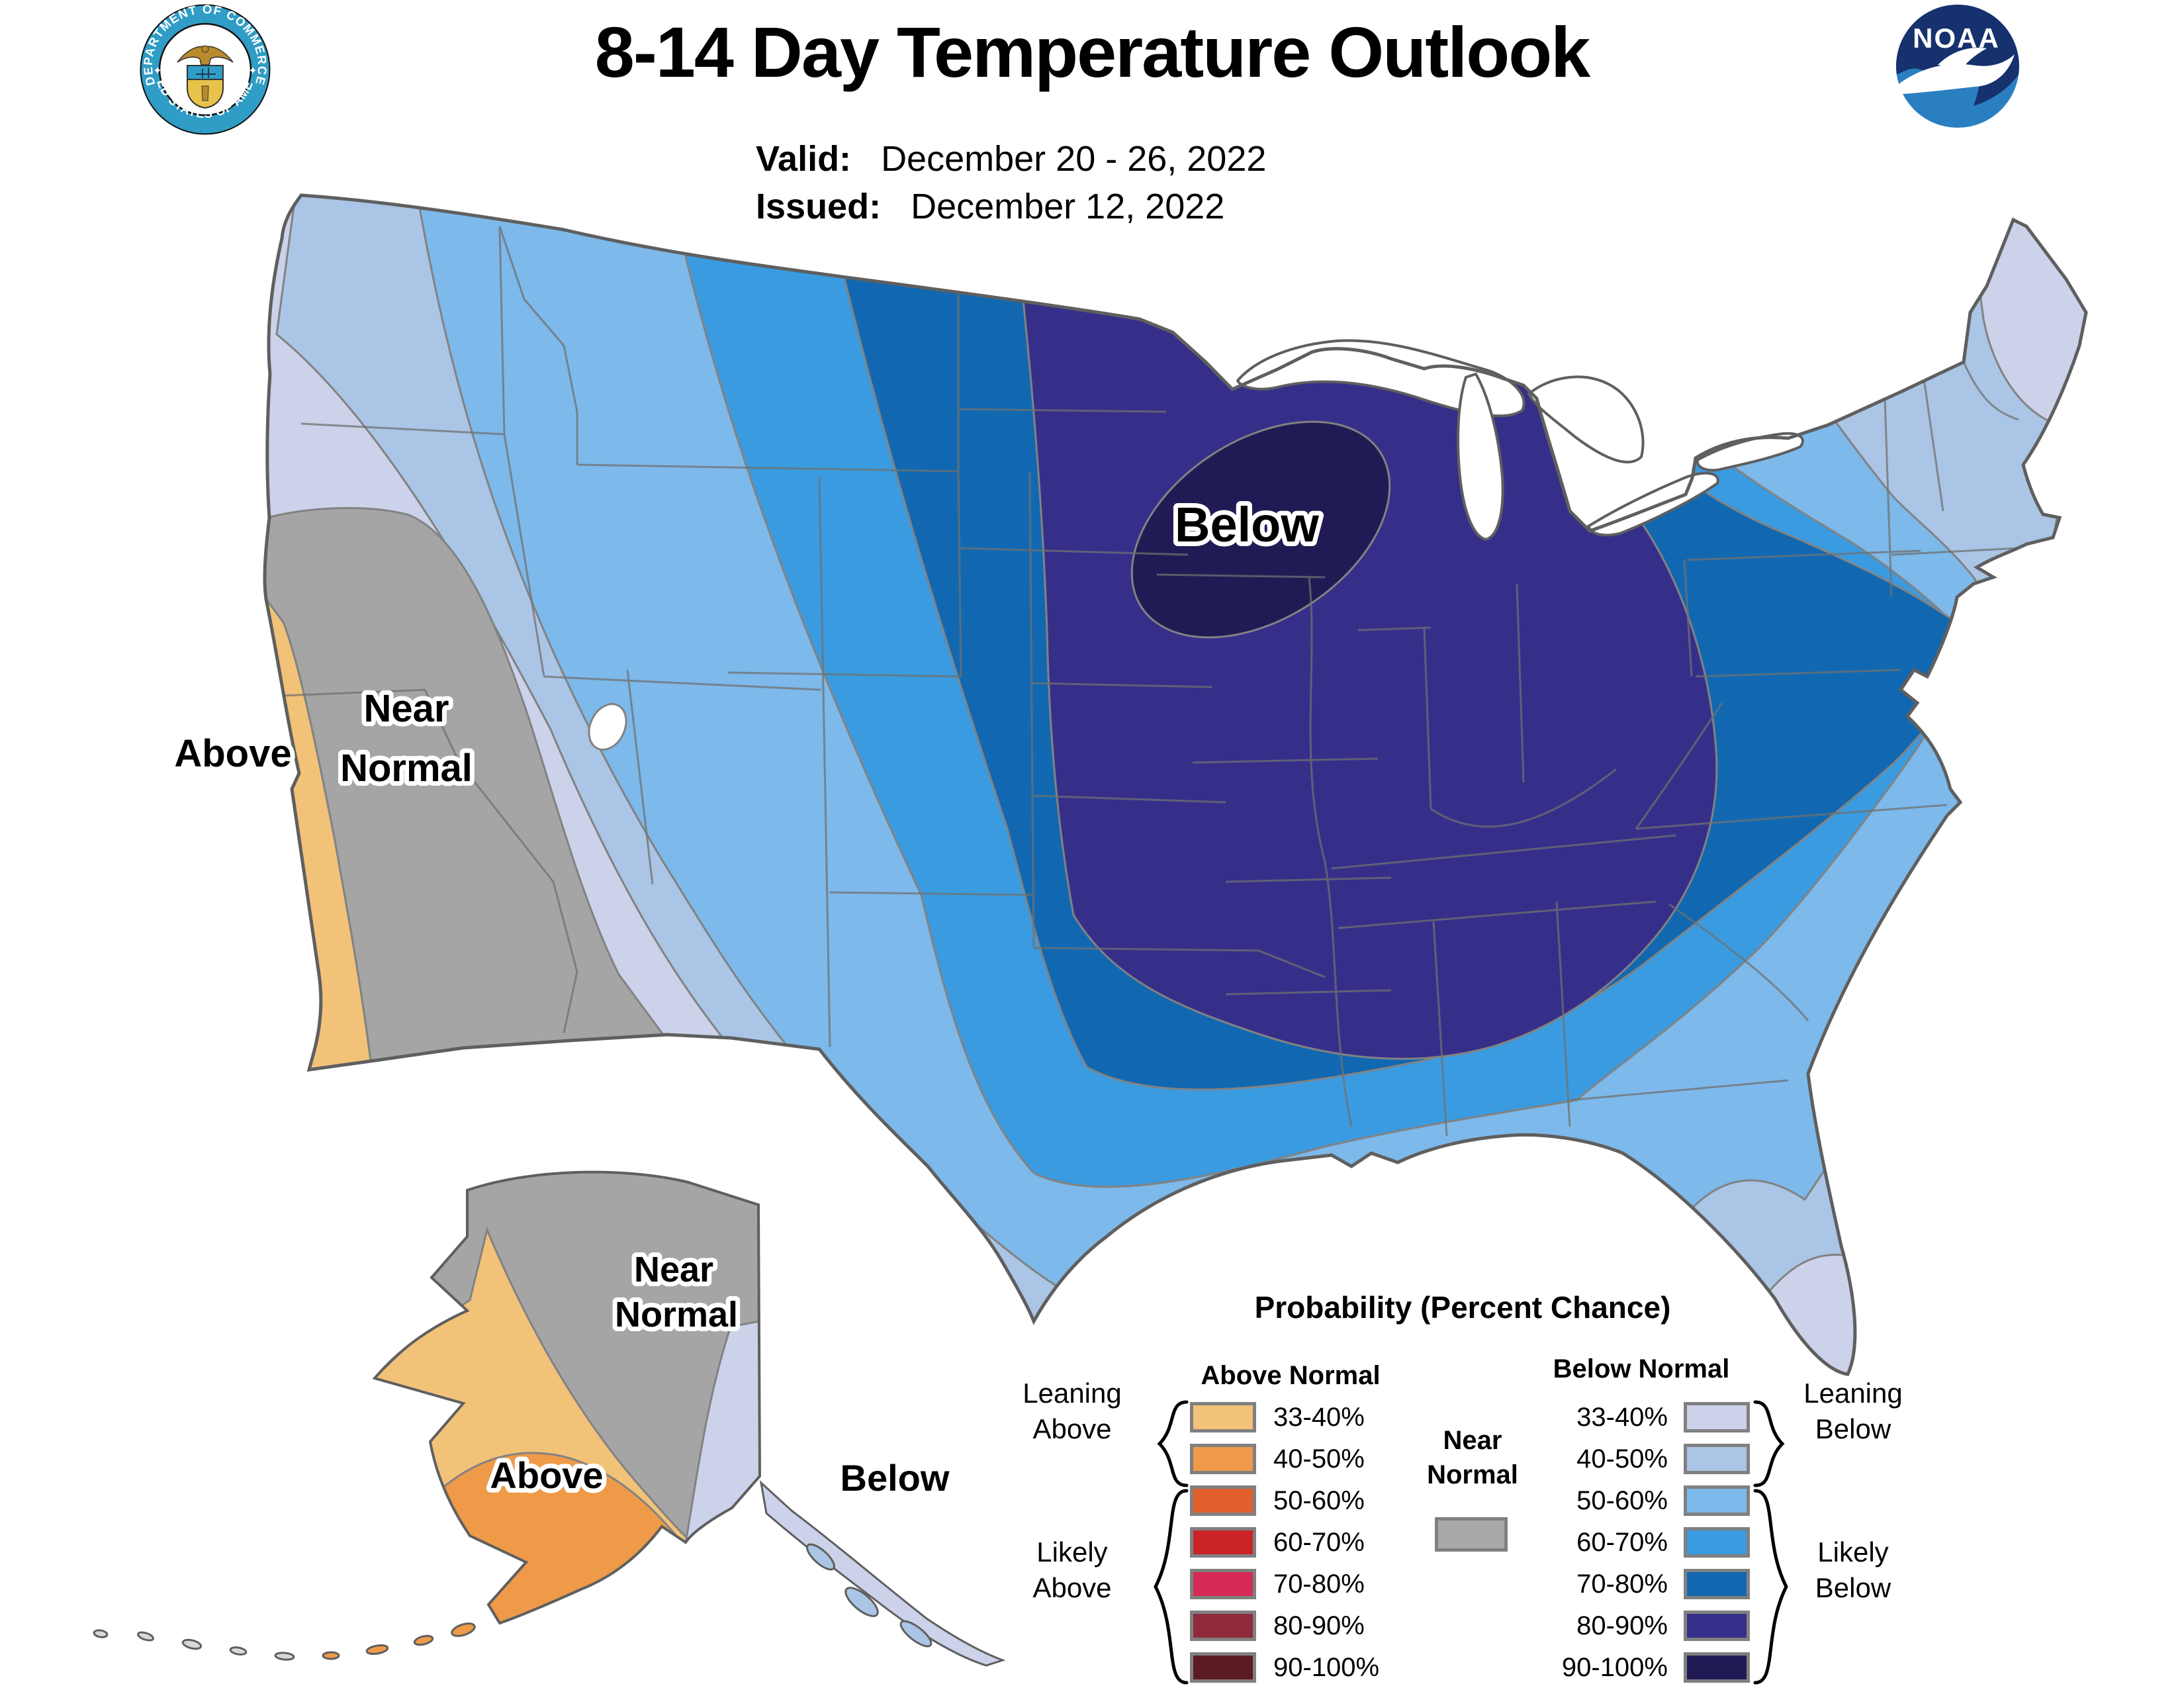 This screenshot has height=1688, width=2184. Describe the element at coordinates (1247, 524) in the screenshot. I see `conus-label-below: Below` at that location.